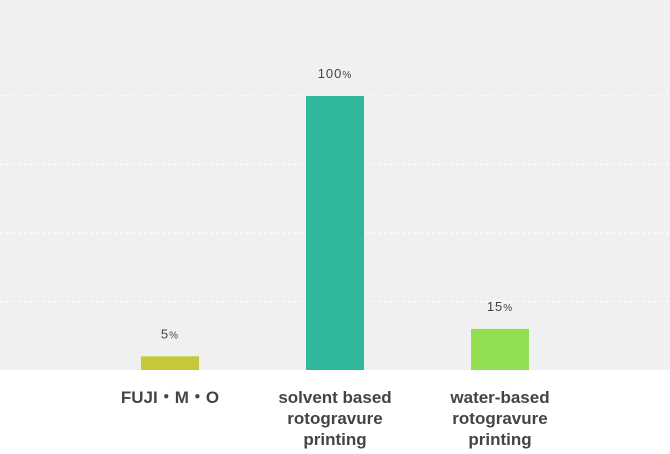  I want to click on x-tick-label: water-based rotogravure printing, so click(499, 418).